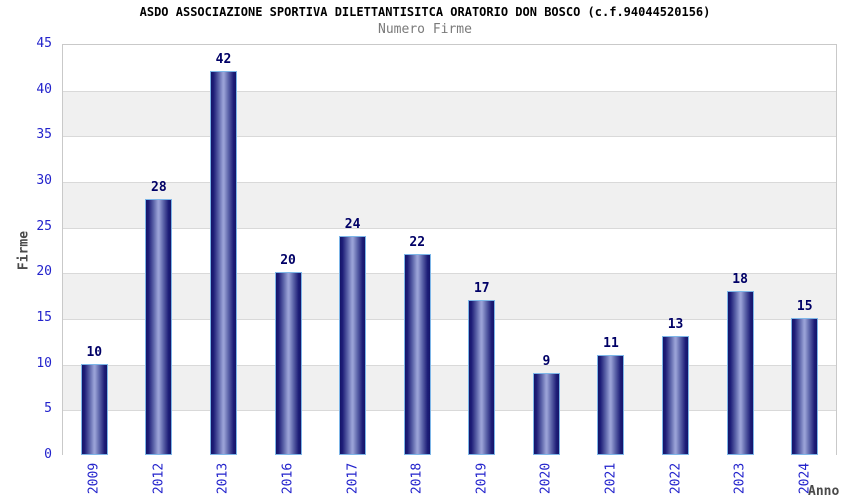 Image resolution: width=850 pixels, height=500 pixels. What do you see at coordinates (824, 491) in the screenshot?
I see `x-axis-title: Anno` at bounding box center [824, 491].